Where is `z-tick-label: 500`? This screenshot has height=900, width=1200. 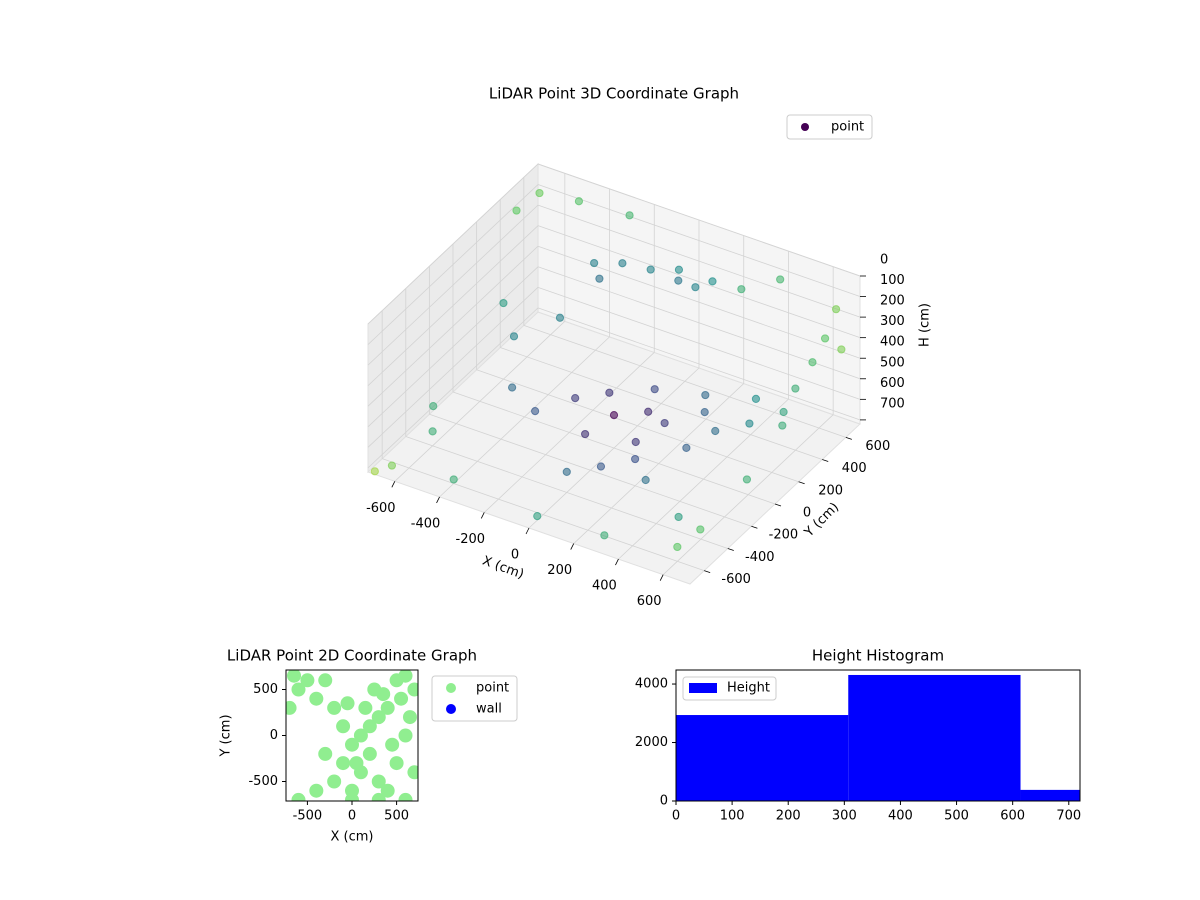 z-tick-label: 500 is located at coordinates (892, 362).